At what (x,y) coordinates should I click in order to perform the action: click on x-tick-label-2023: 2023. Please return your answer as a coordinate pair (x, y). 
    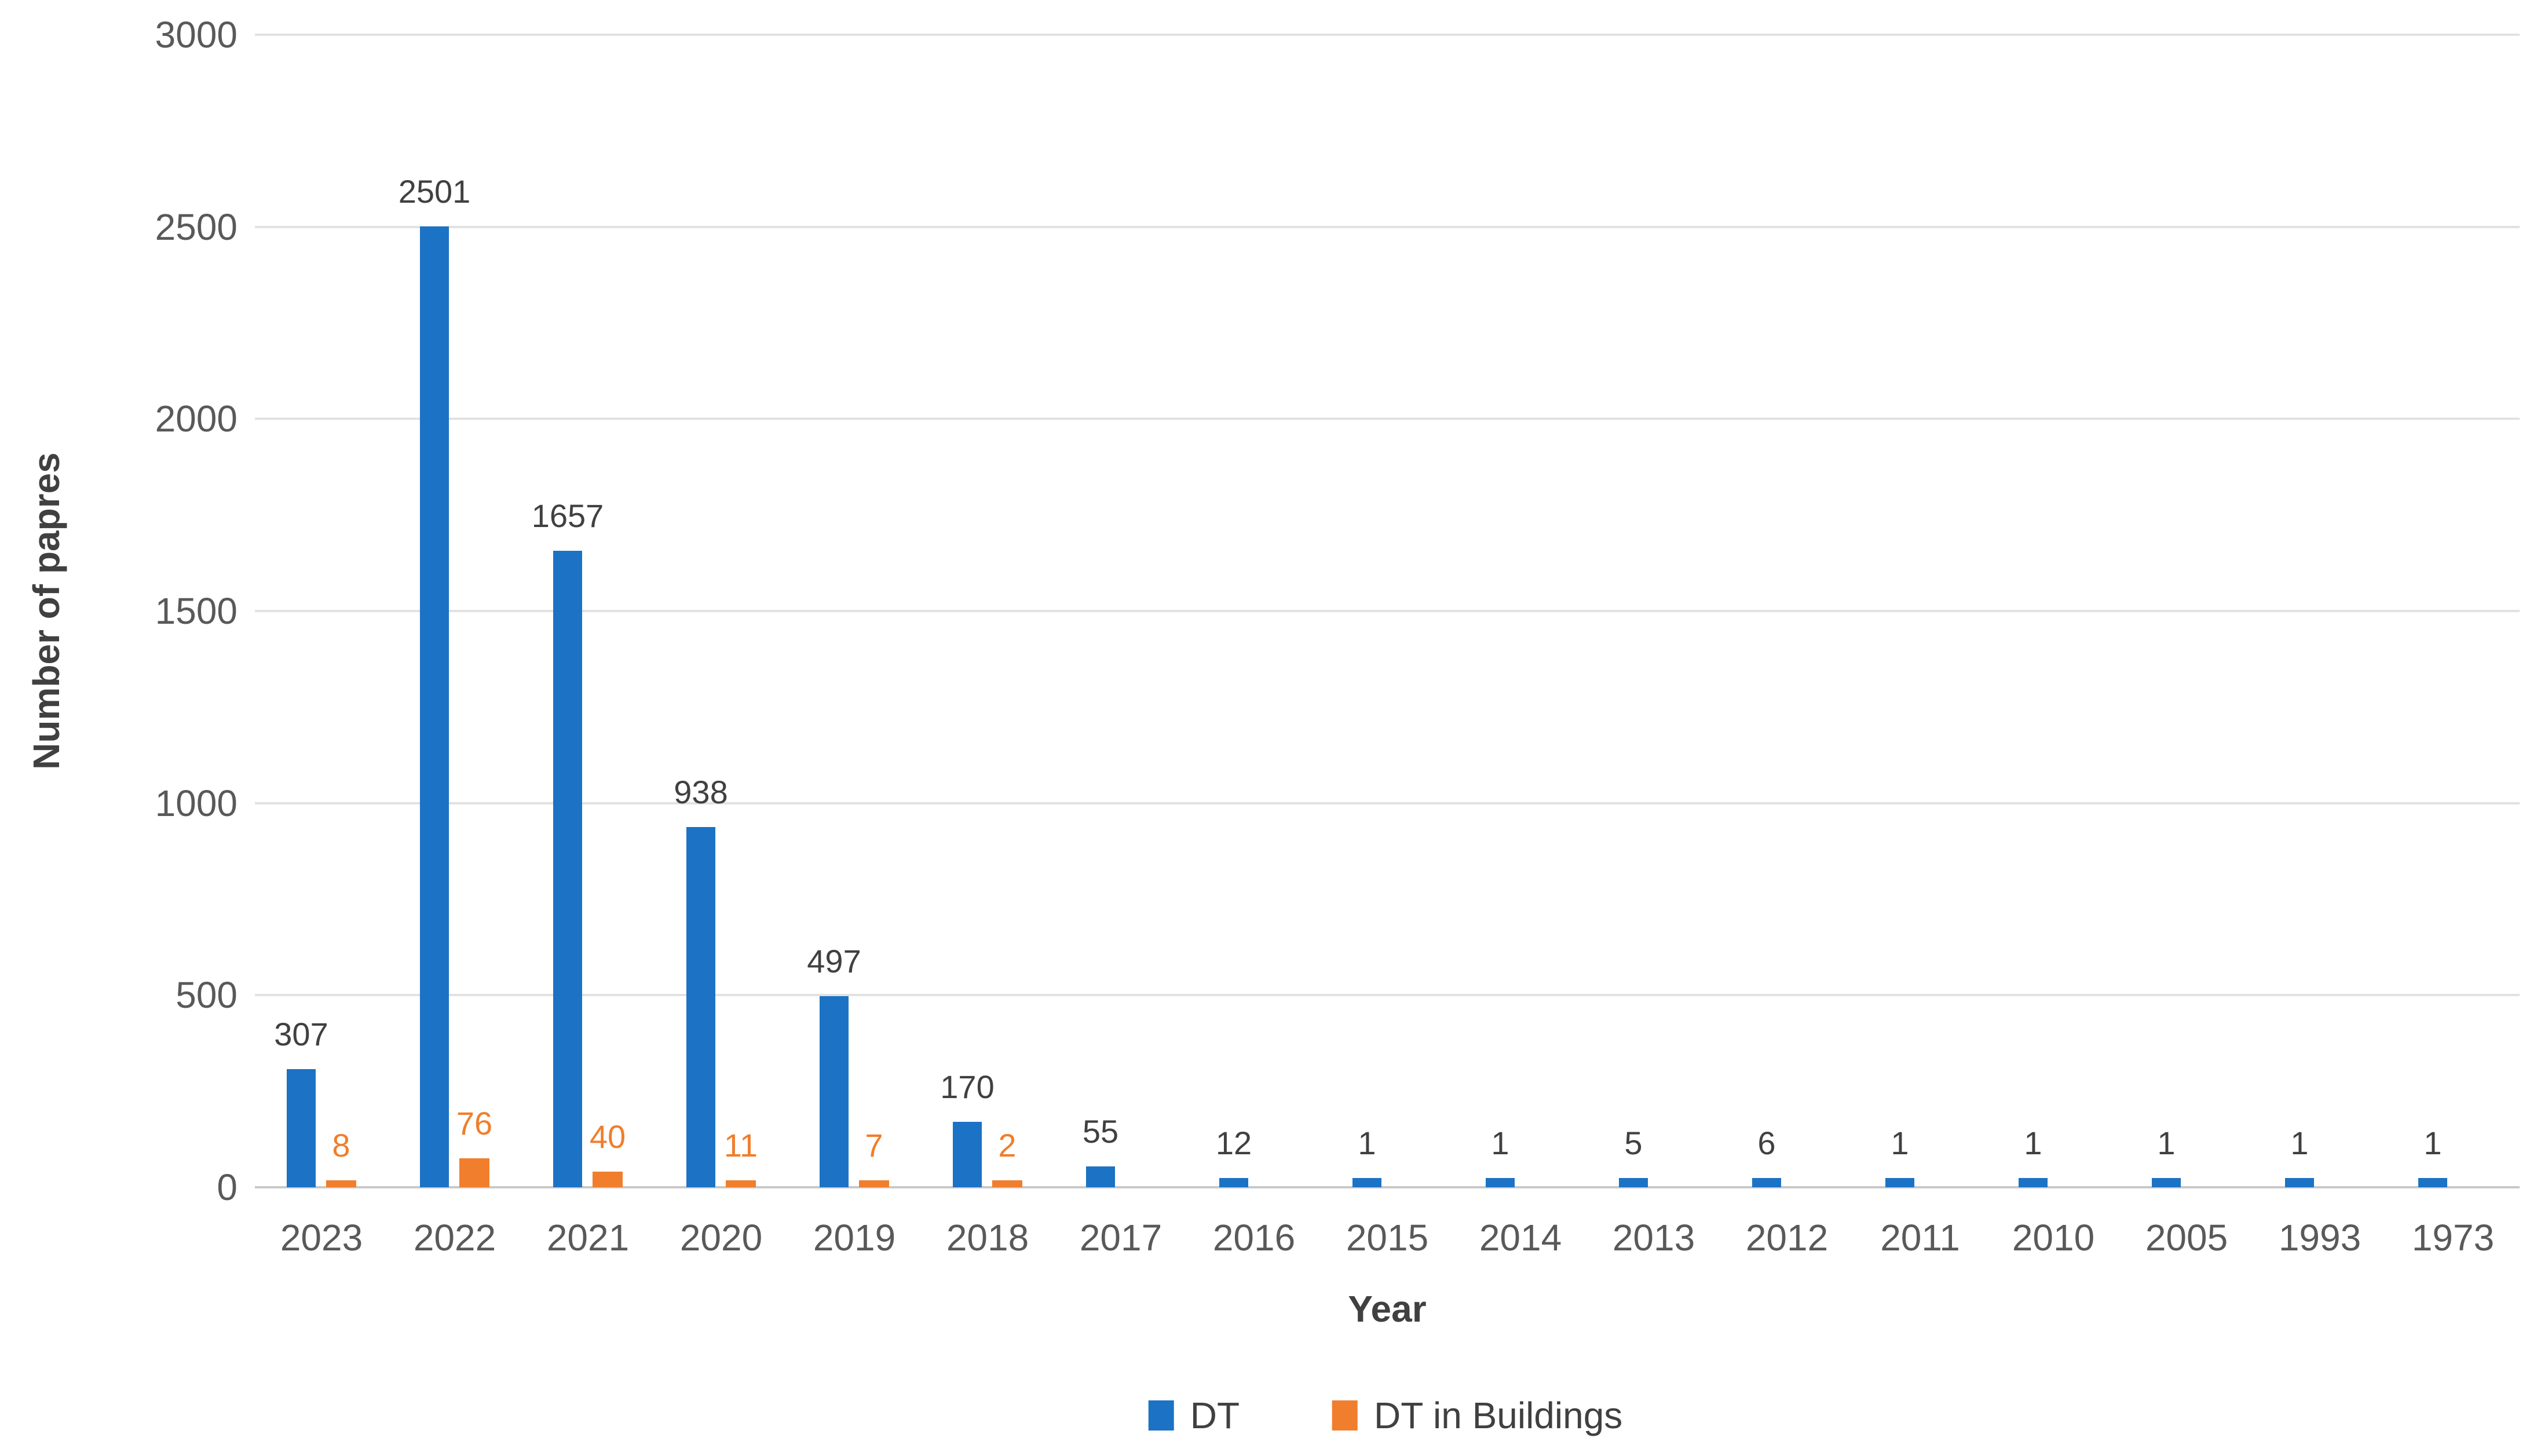
    Looking at the image, I should click on (321, 1238).